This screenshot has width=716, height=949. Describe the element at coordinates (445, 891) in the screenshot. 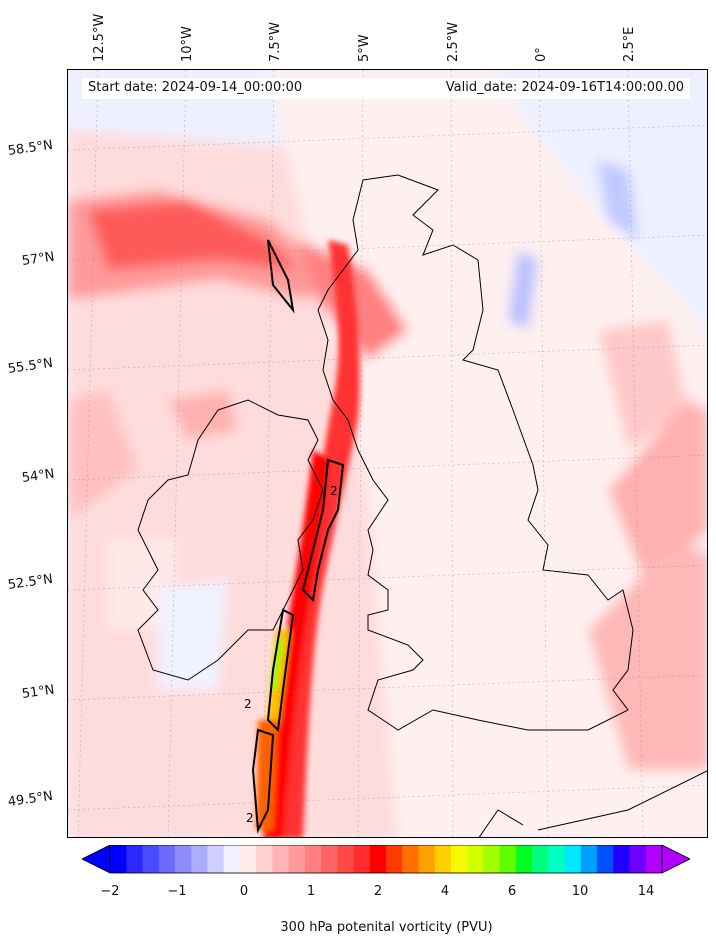

I see `colorbar-tick-label: 4` at that location.